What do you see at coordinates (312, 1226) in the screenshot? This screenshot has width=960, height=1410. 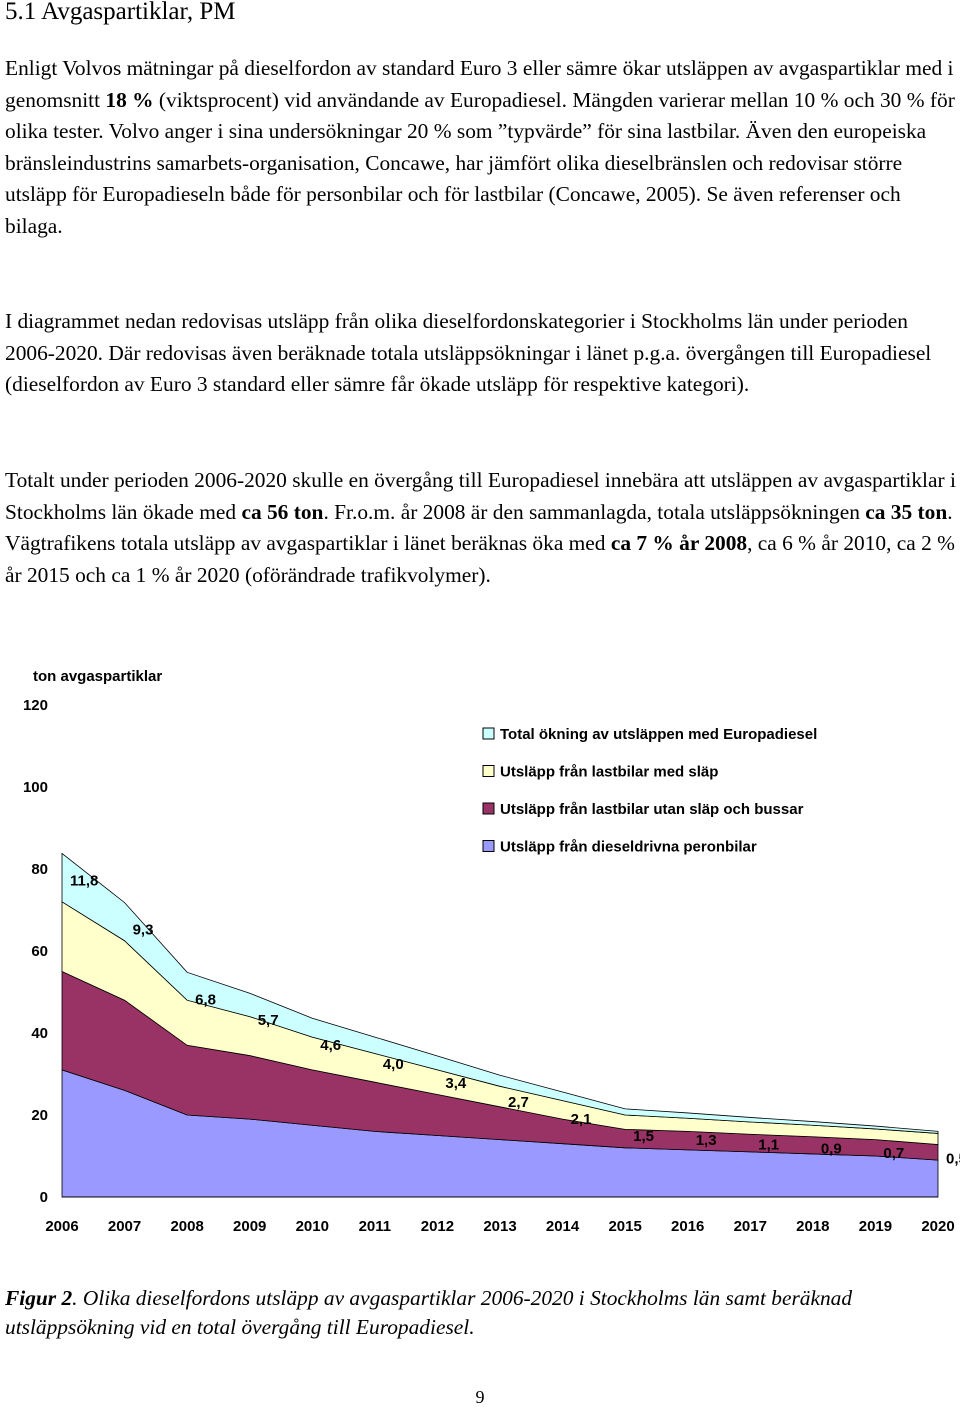 I see `x-tick-label: 2010` at bounding box center [312, 1226].